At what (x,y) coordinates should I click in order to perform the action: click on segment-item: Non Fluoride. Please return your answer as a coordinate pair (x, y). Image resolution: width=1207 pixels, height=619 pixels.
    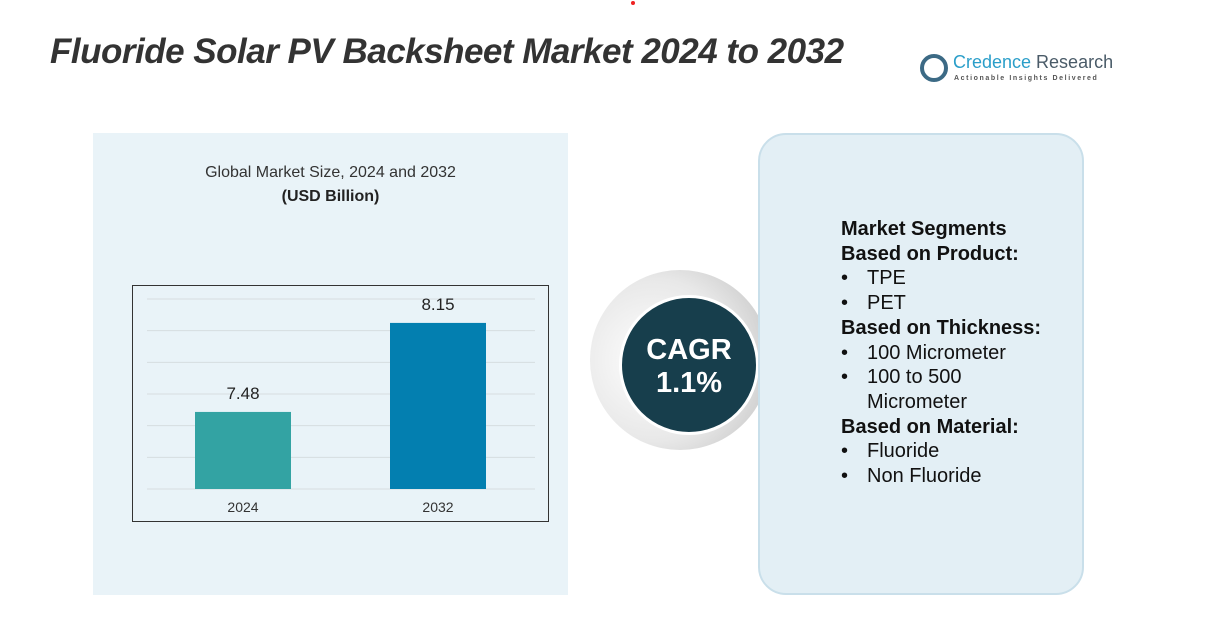
    Looking at the image, I should click on (941, 476).